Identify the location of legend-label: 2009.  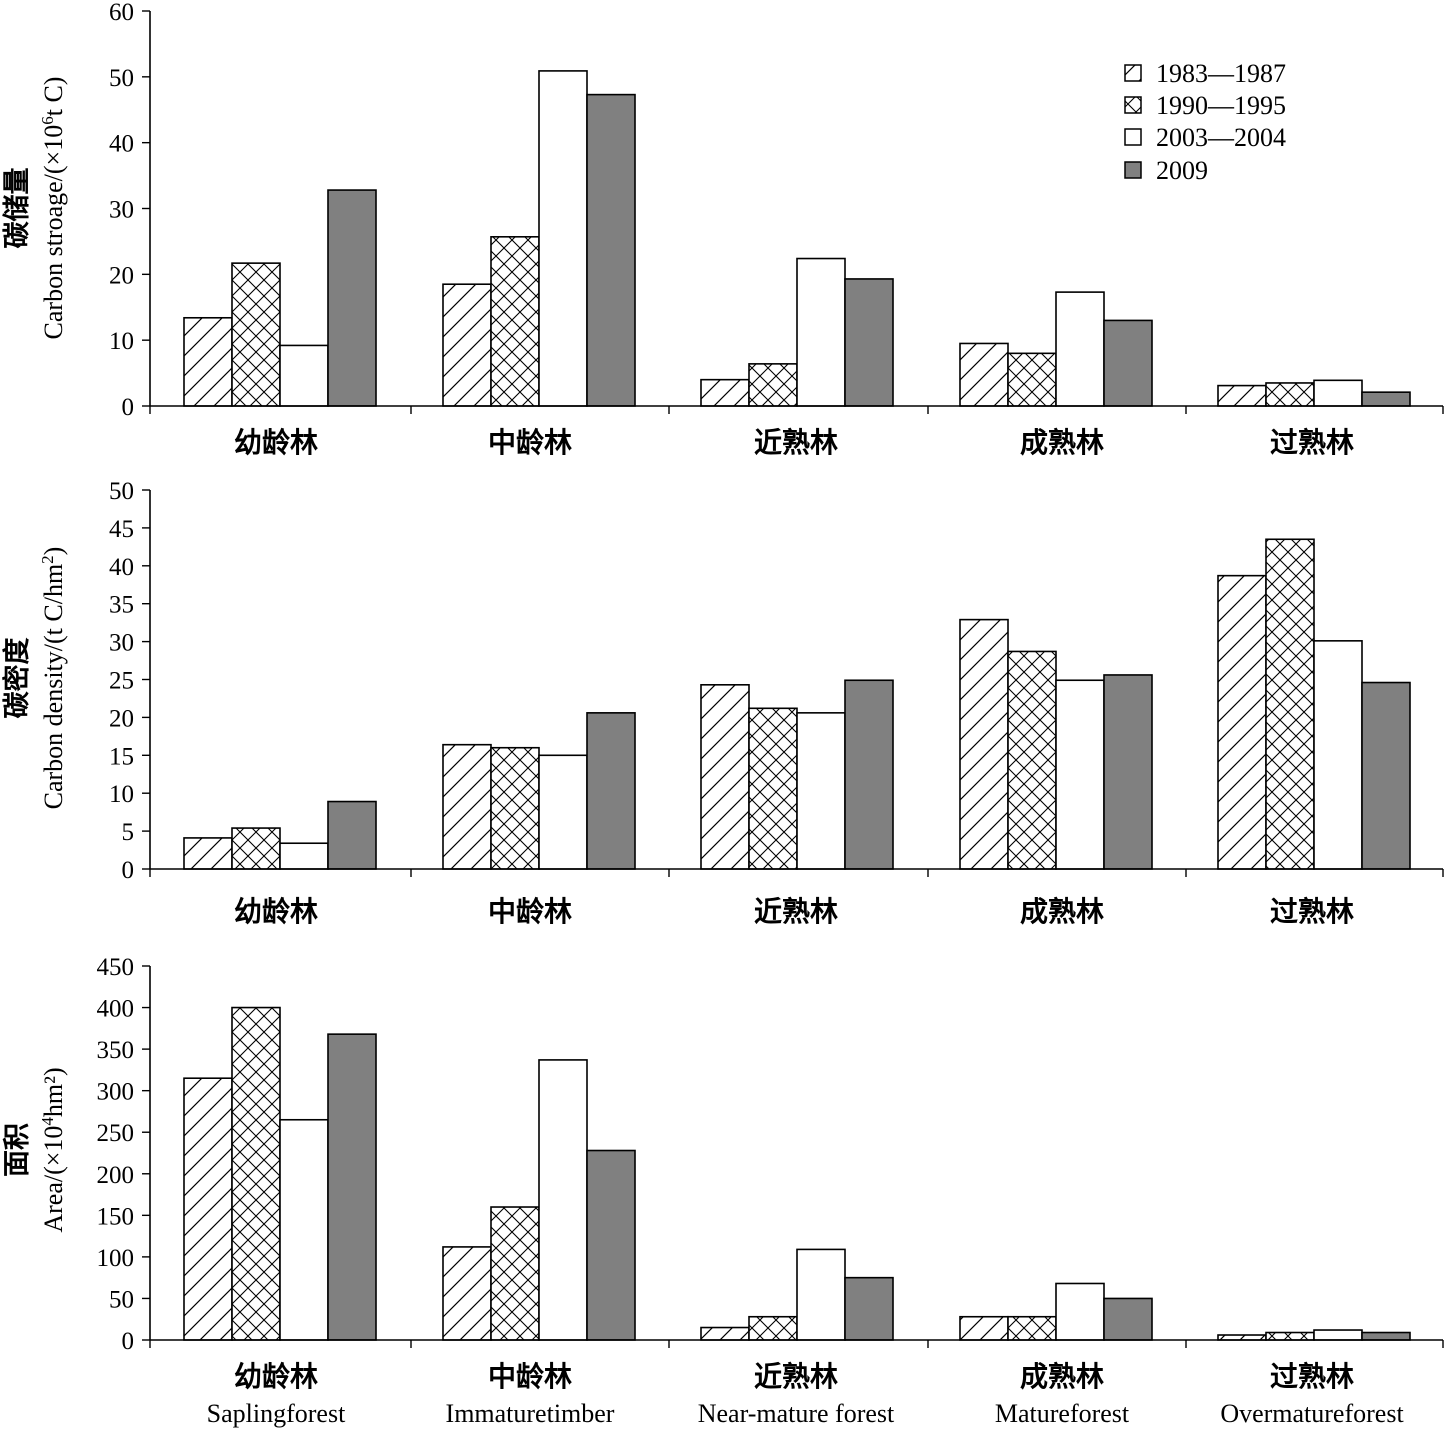
(1182, 170).